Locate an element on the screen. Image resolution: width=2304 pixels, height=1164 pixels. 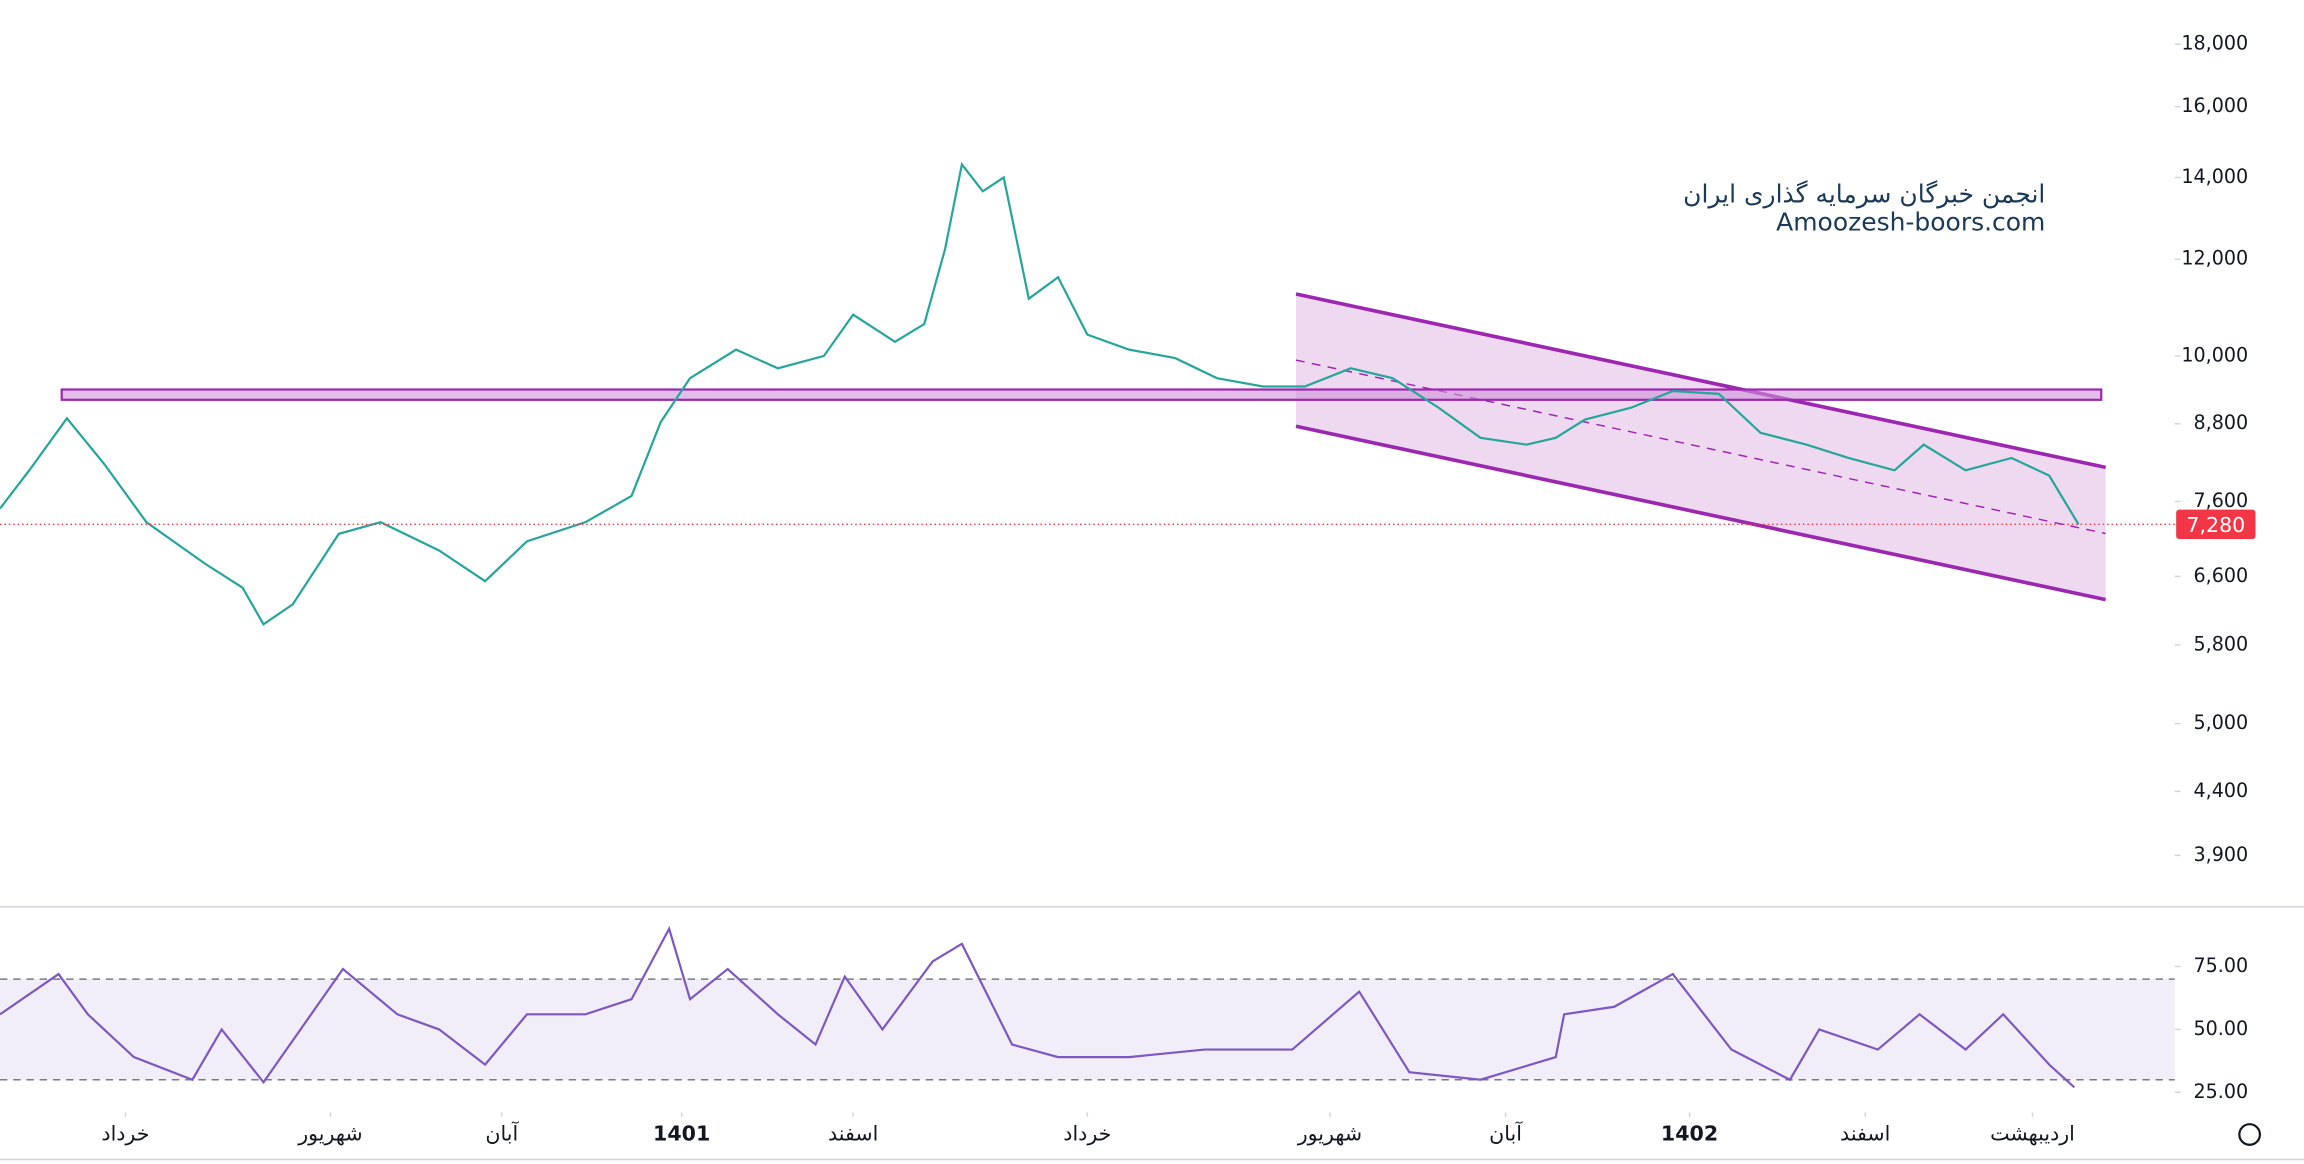
y-tick-label: 25.00 is located at coordinates (2220, 1091).